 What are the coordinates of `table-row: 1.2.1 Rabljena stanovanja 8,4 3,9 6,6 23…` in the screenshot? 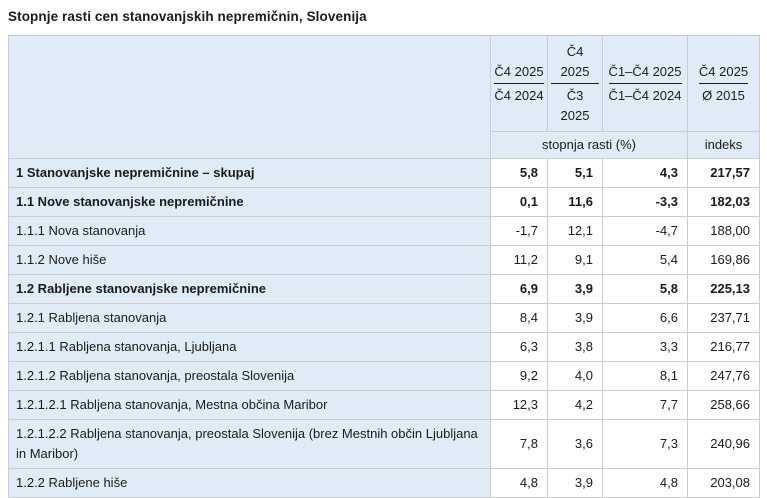 It's located at (384, 318).